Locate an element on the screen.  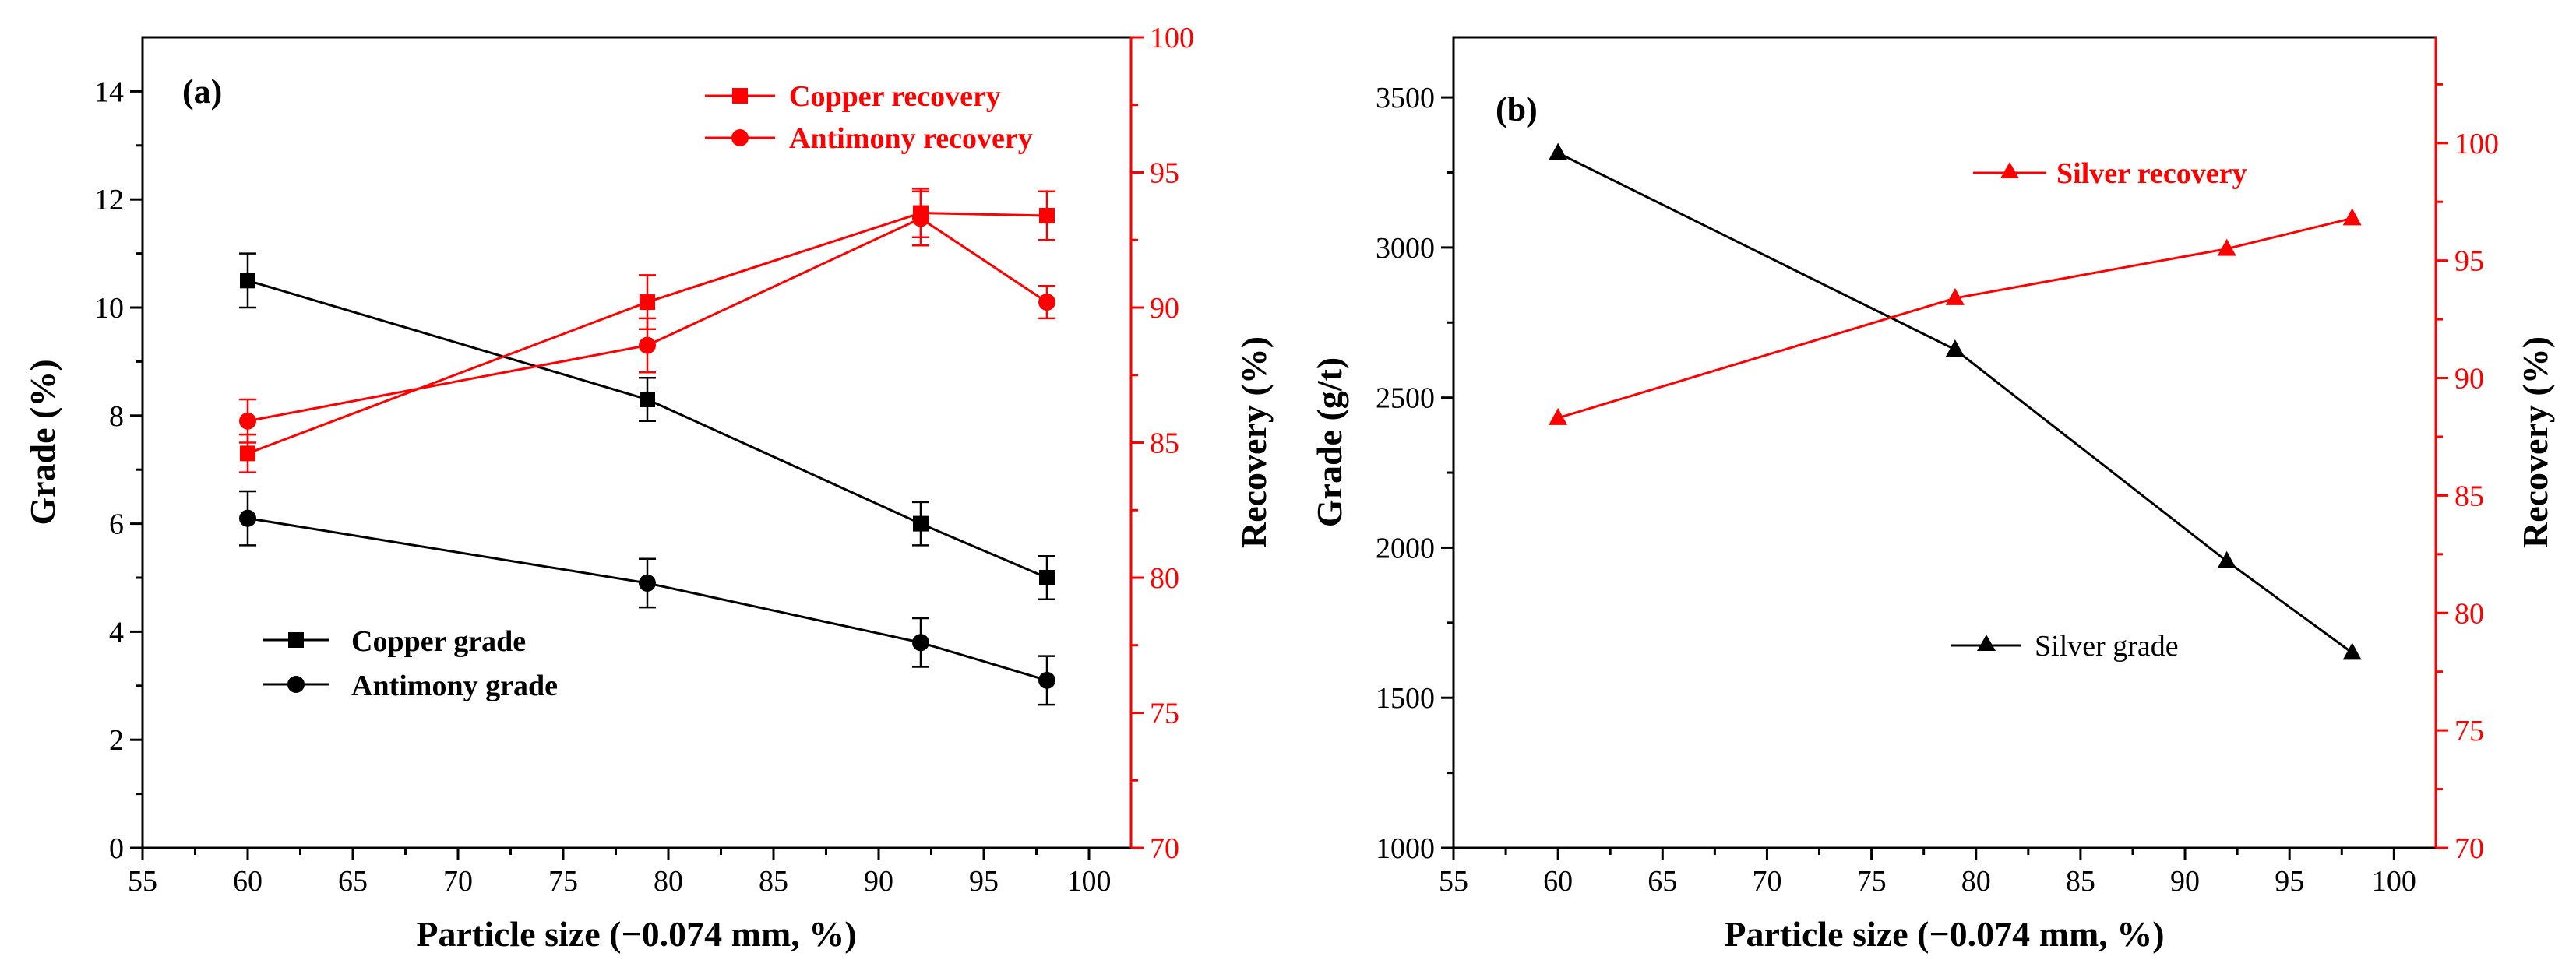
y-right-tick-label-b: 100 is located at coordinates (2476, 144).